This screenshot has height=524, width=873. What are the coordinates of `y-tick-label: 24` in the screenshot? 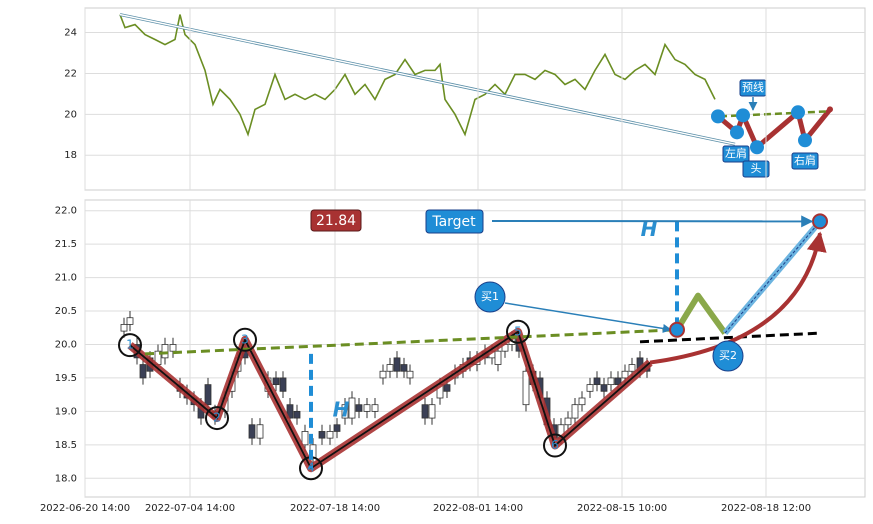 It's located at (70, 33).